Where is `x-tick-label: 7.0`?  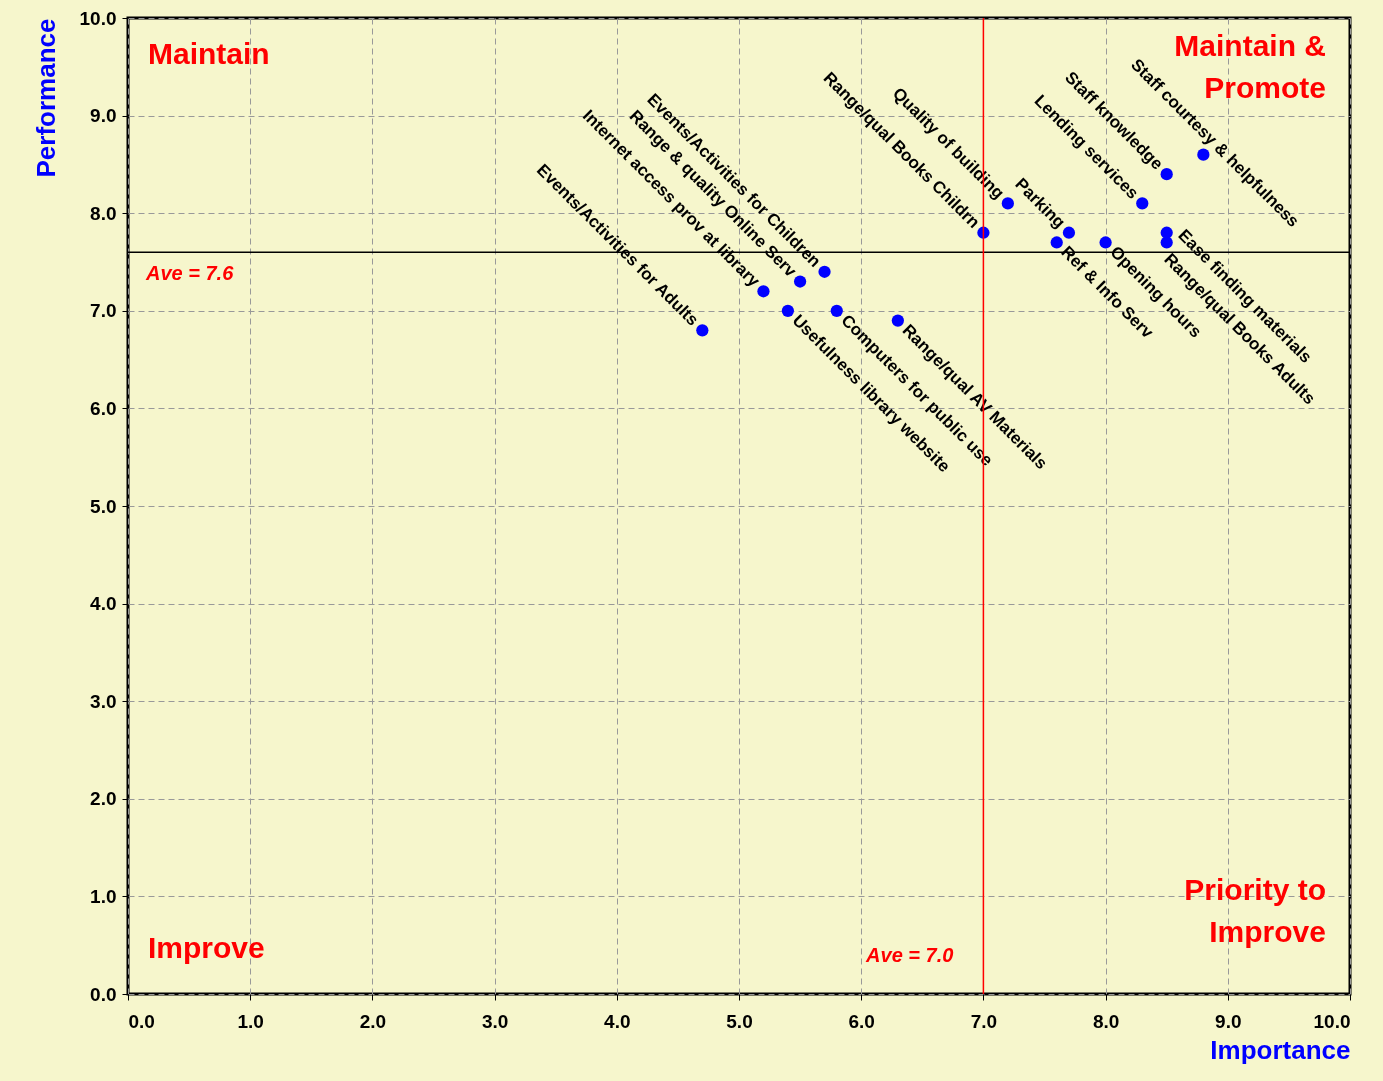
x-tick-label: 7.0 is located at coordinates (984, 1021).